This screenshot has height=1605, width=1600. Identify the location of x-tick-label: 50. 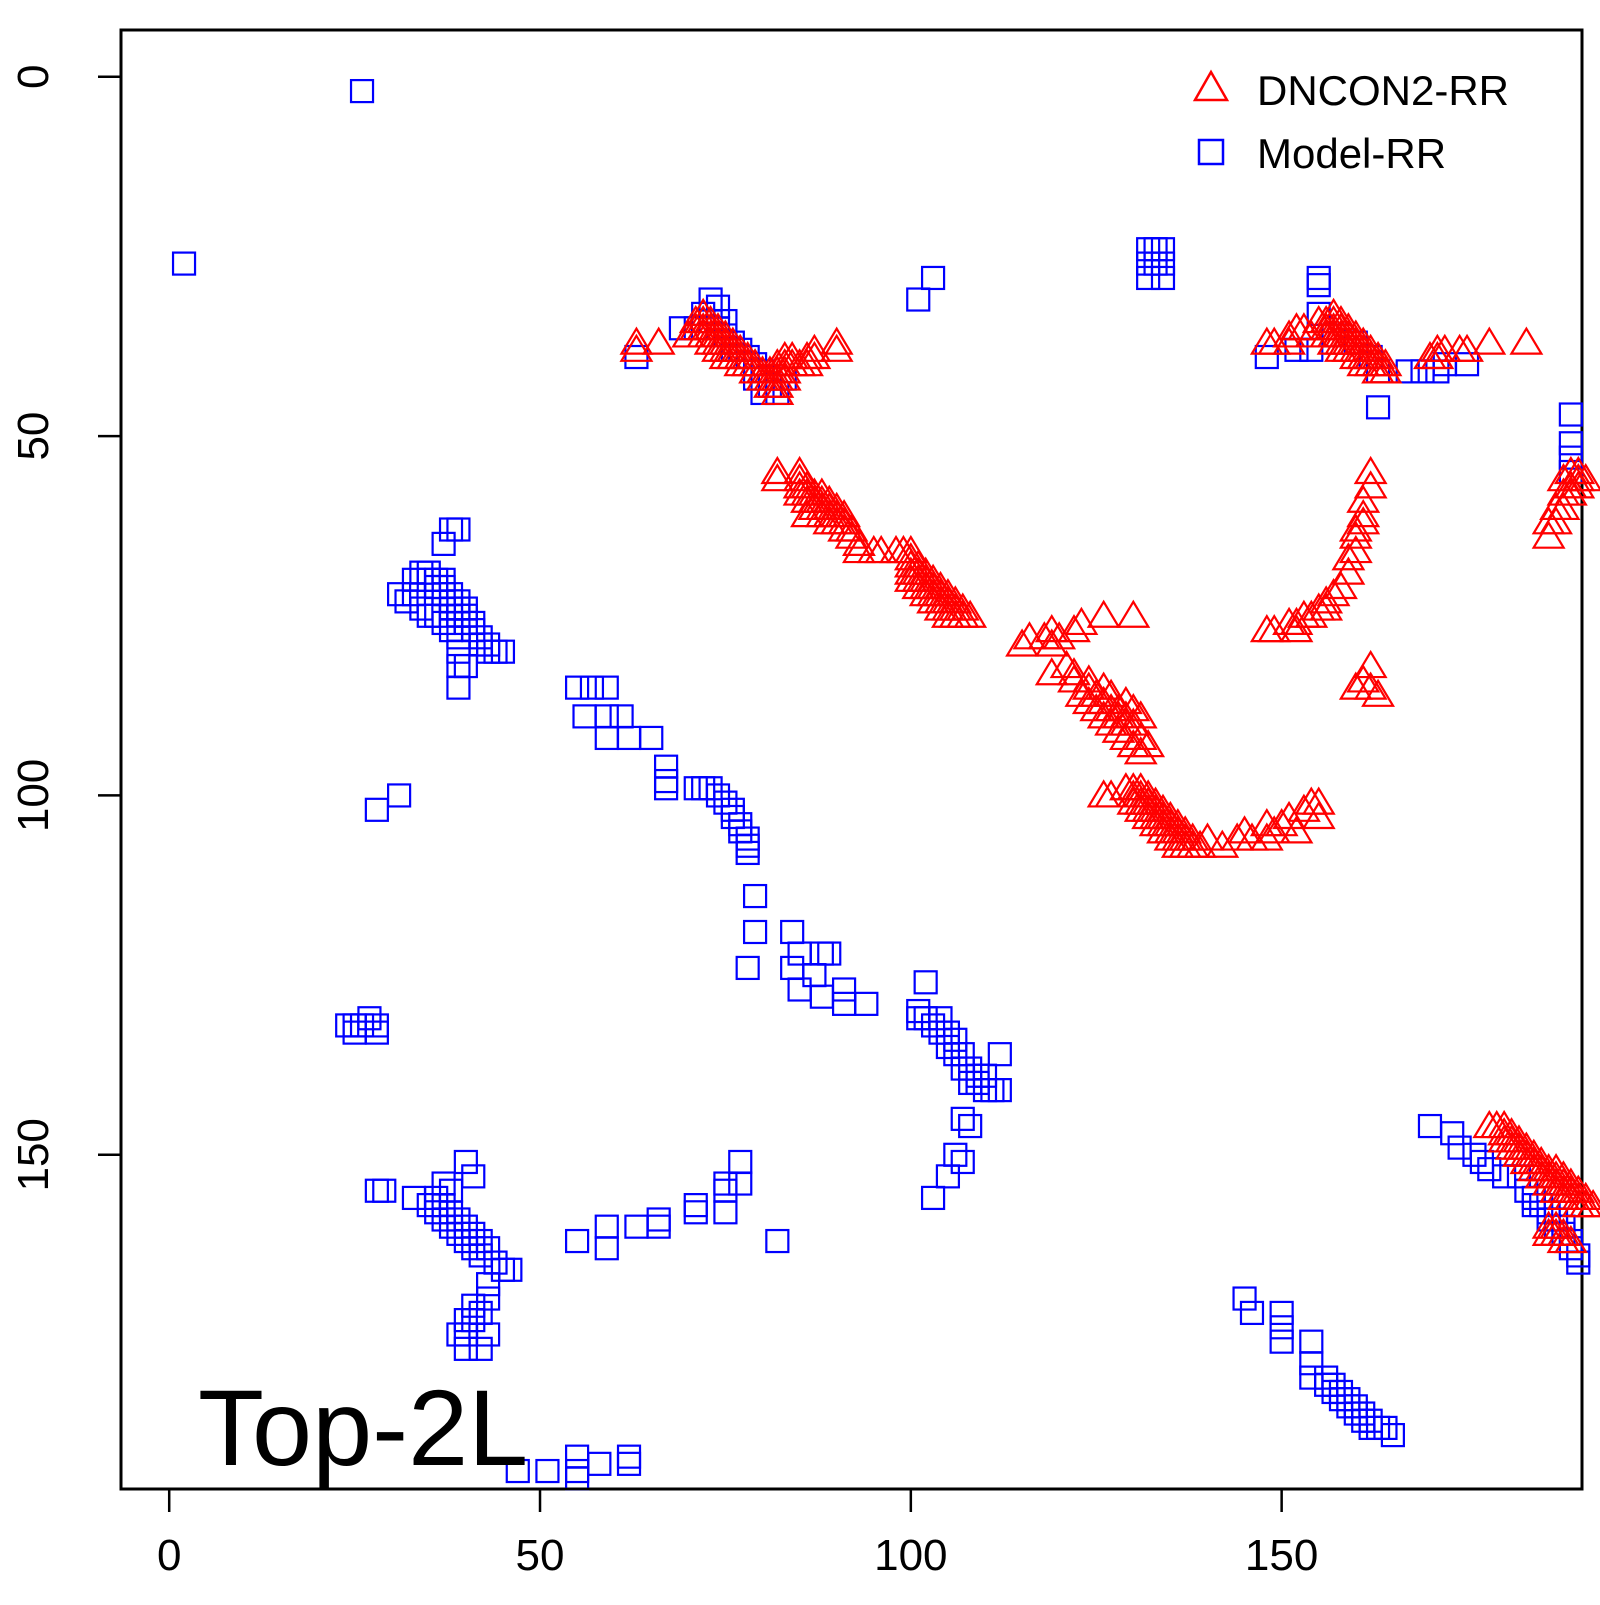
(540, 1555).